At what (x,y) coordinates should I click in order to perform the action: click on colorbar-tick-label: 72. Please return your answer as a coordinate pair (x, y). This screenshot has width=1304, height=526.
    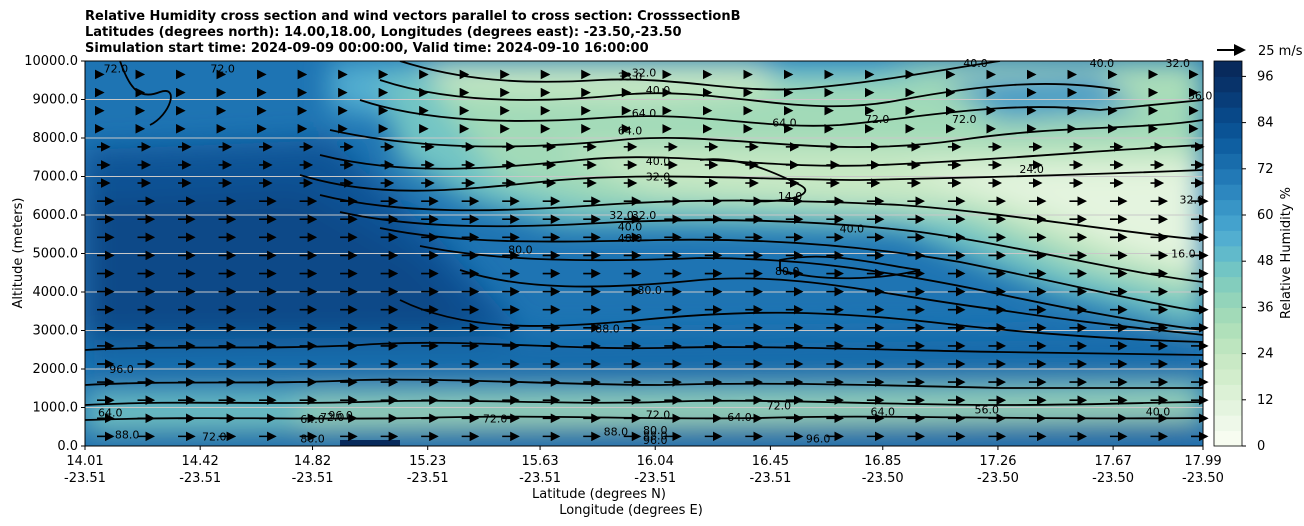
    Looking at the image, I should click on (1265, 169).